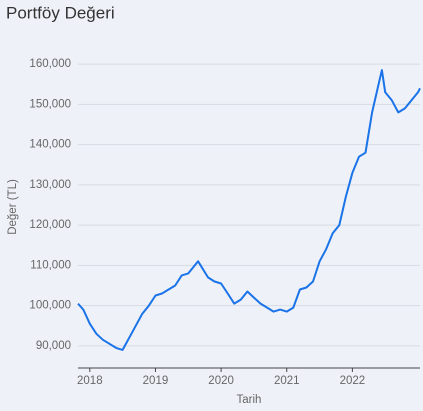  What do you see at coordinates (50, 306) in the screenshot?
I see `y-tick-label: 100,000` at bounding box center [50, 306].